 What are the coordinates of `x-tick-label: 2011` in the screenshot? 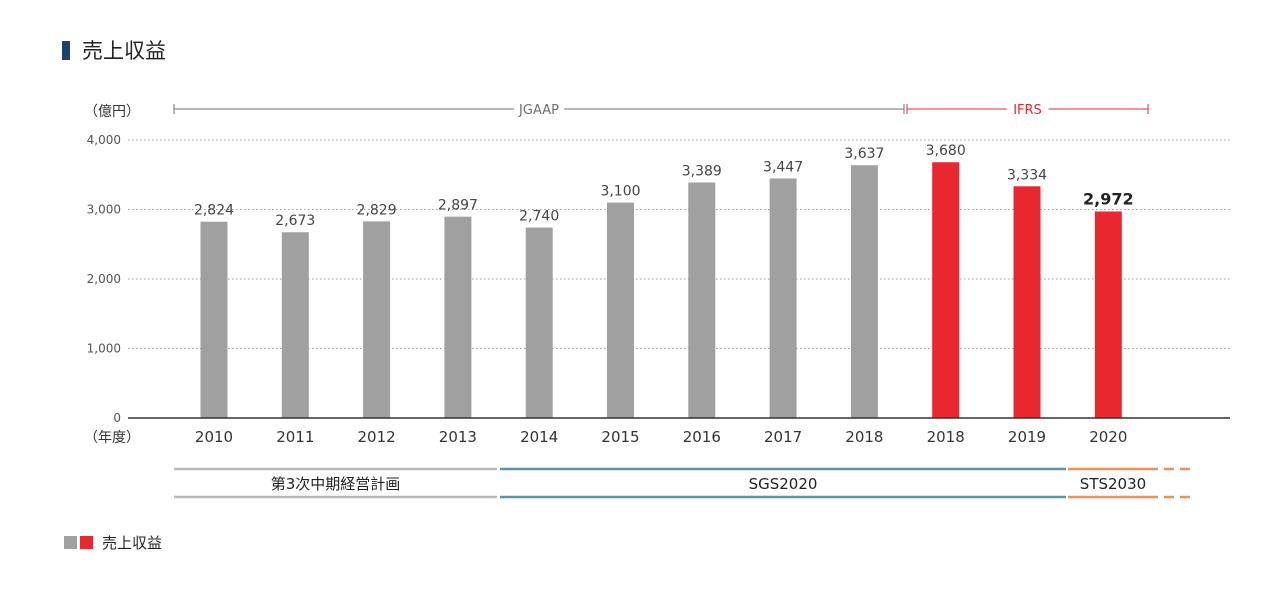 It's located at (295, 437).